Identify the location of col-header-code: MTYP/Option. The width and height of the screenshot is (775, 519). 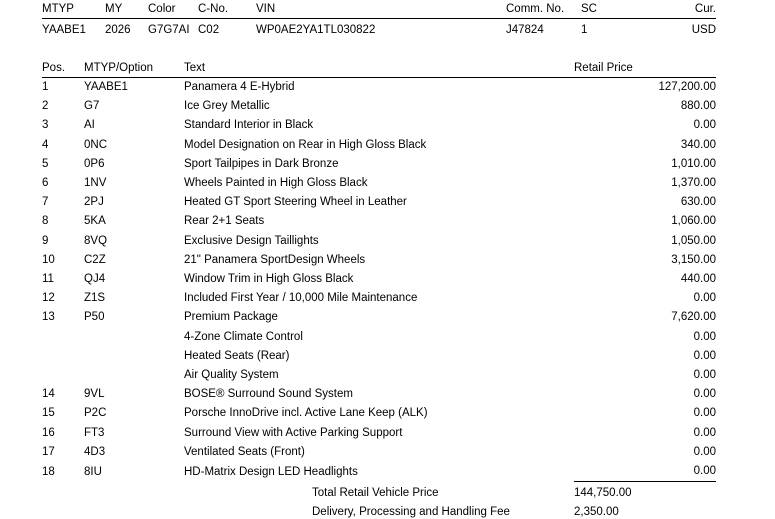
(134, 68).